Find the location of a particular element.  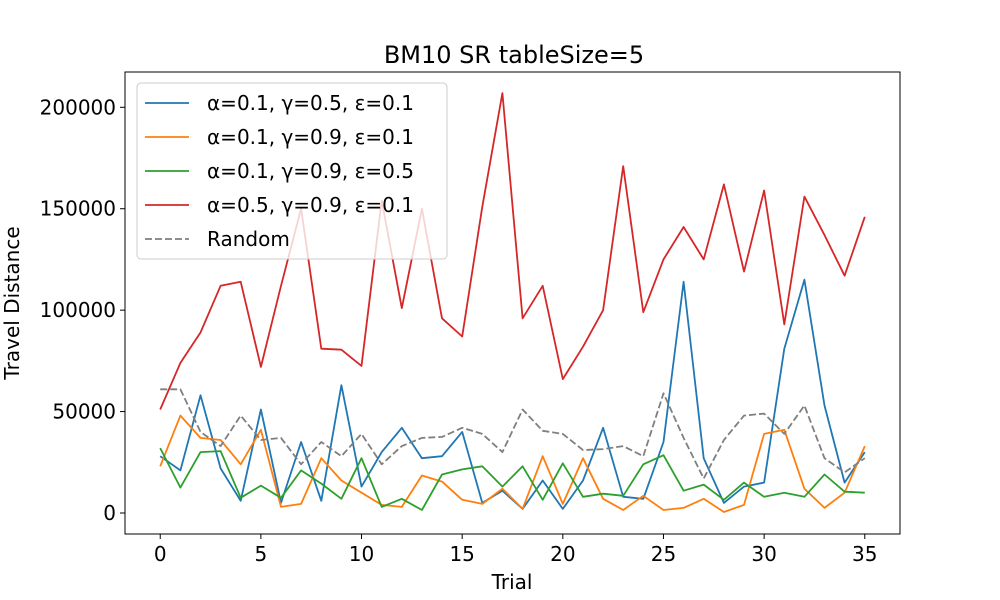

legend-label-3: α=0.1, γ=0.9, ε=0.5 is located at coordinates (310, 171).